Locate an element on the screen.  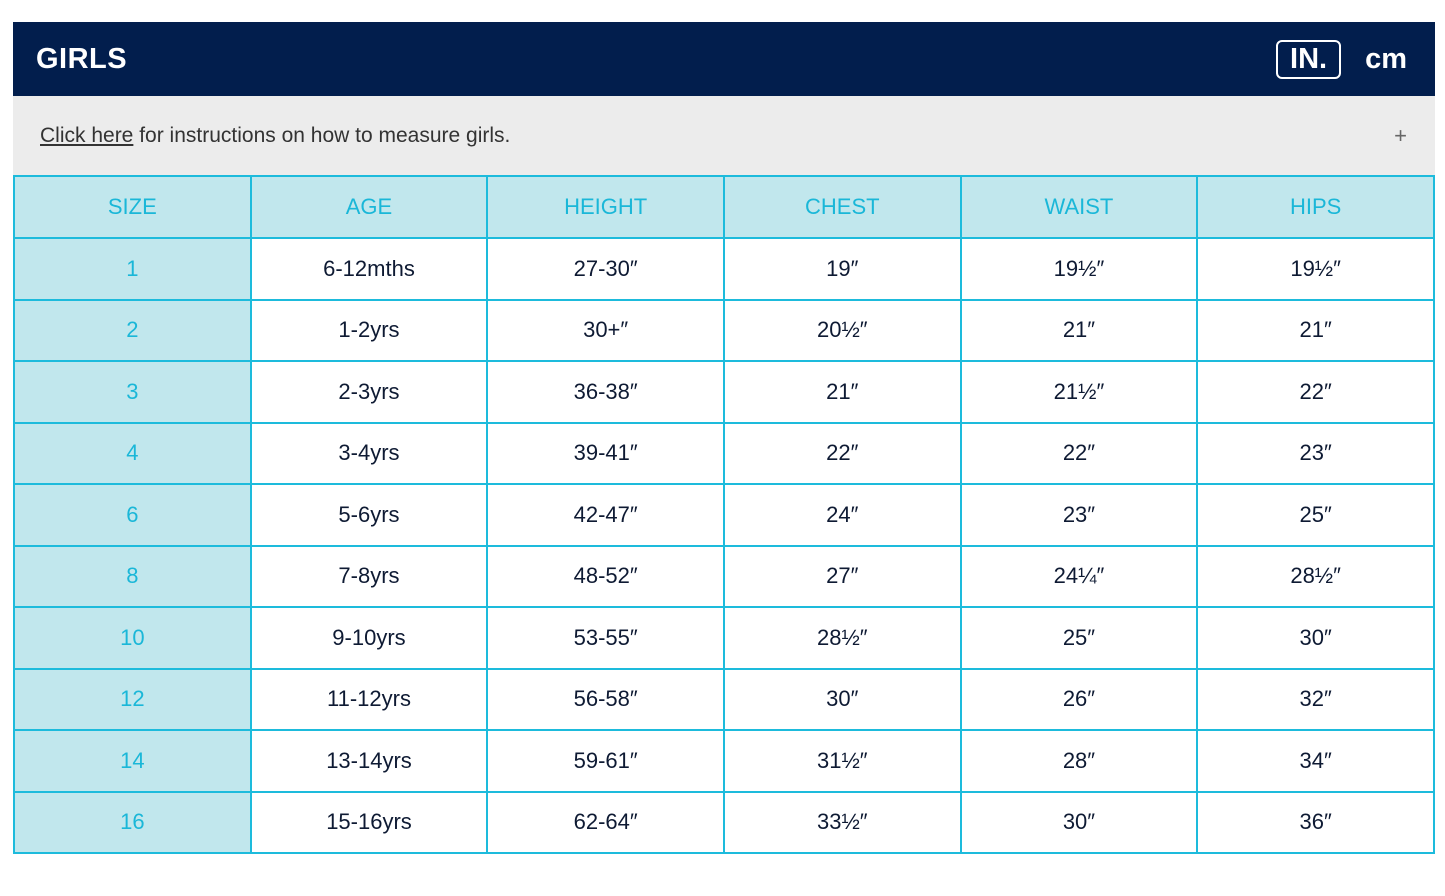
column-header-chest: CHEST is located at coordinates (842, 207).